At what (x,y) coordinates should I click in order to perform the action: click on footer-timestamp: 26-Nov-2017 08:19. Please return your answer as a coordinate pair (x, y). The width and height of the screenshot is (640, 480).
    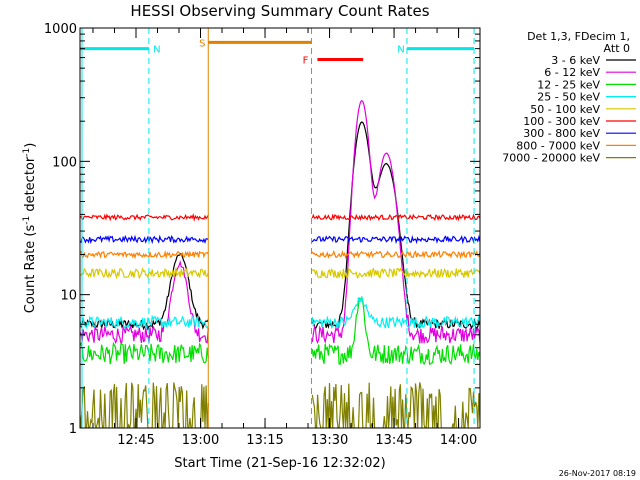
    Looking at the image, I should click on (597, 473).